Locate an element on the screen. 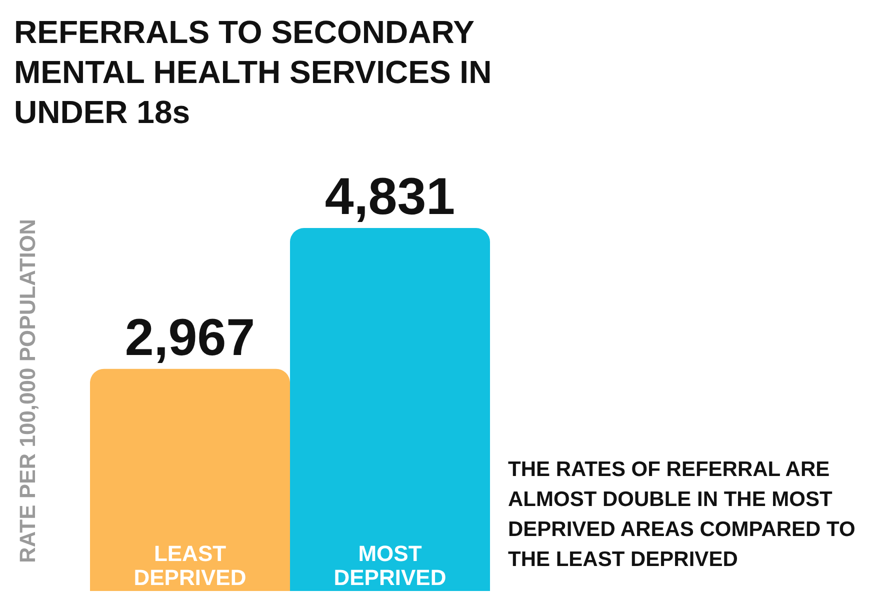 The height and width of the screenshot is (599, 880). x-tick-label: LEAST DEPRIVED is located at coordinates (190, 565).